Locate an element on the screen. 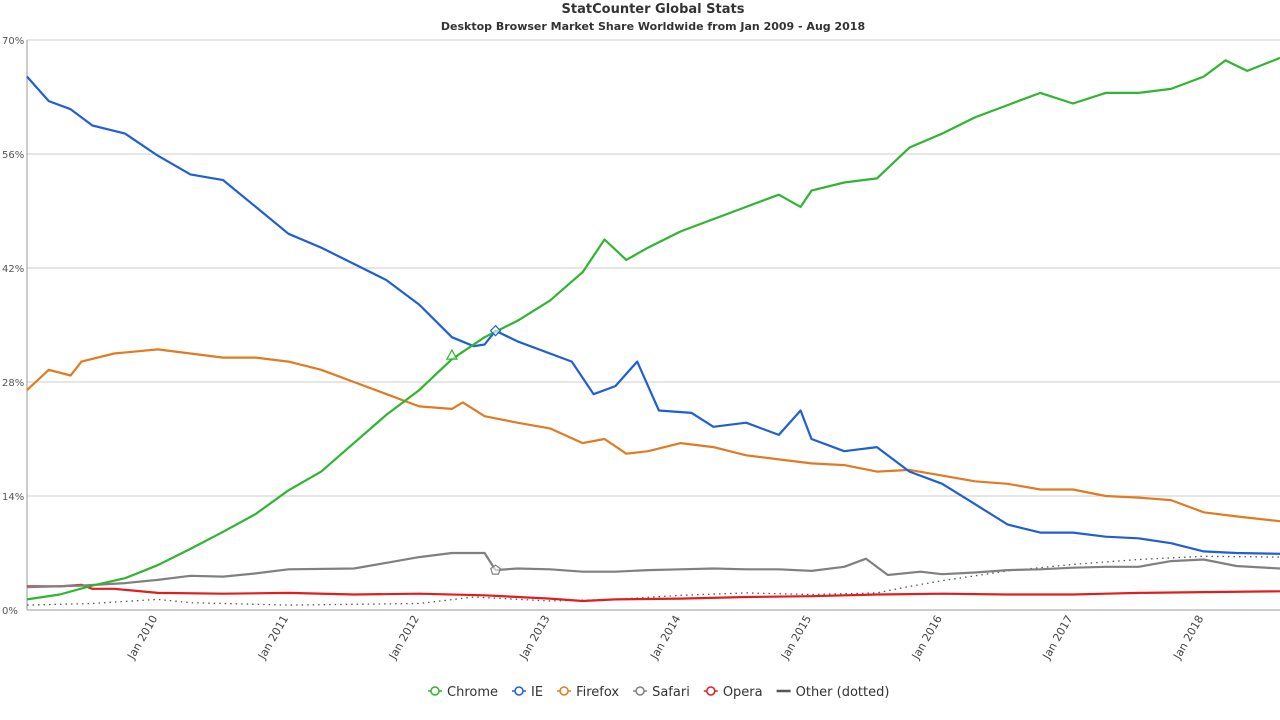 The height and width of the screenshot is (720, 1280). legend-label: Opera is located at coordinates (743, 692).